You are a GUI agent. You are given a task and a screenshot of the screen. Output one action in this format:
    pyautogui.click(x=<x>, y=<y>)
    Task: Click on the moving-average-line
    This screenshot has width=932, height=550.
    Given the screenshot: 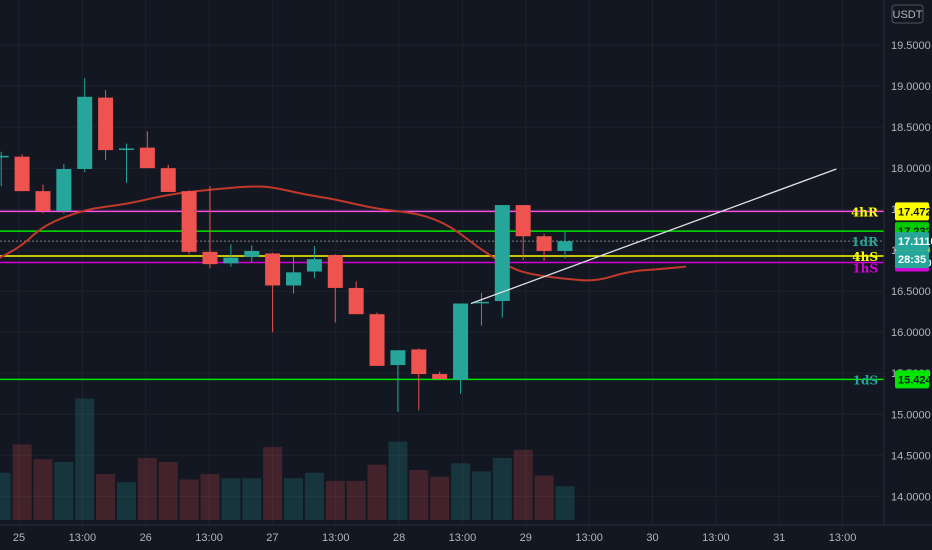 What is the action you would take?
    pyautogui.click(x=343, y=233)
    